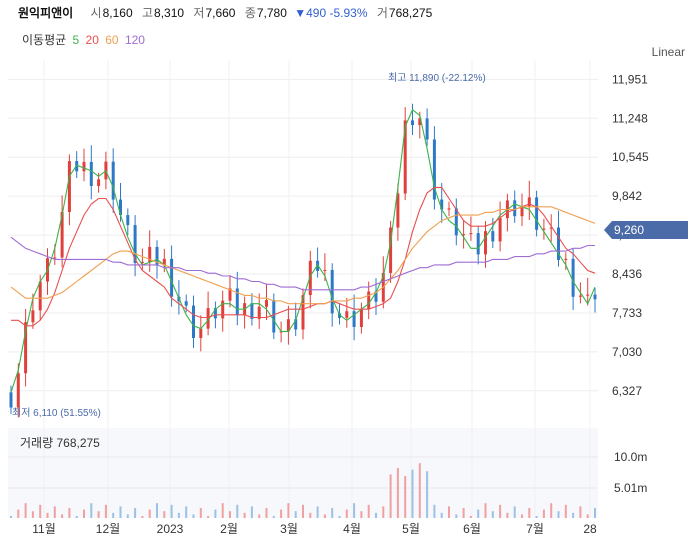 The width and height of the screenshot is (693, 545). Describe the element at coordinates (630, 488) in the screenshot. I see `volume-tick-label: 5.01m` at that location.